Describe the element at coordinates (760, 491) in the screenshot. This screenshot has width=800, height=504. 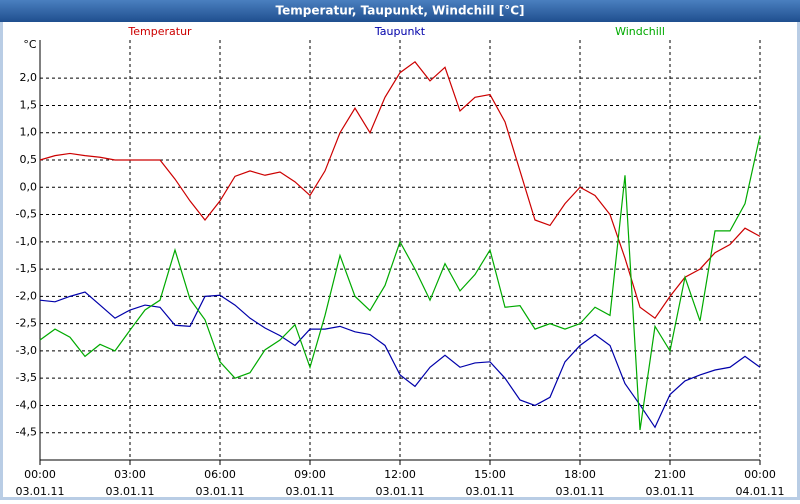
I see `x-tick-date: 04.01.11` at that location.